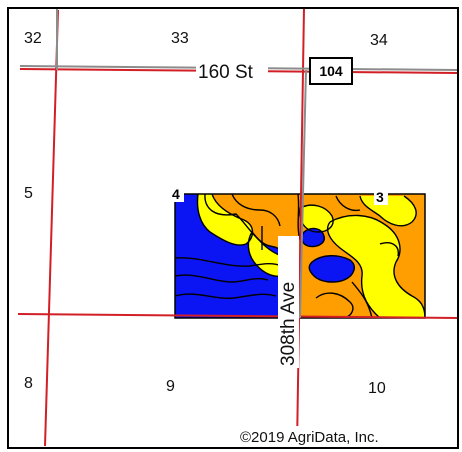  I want to click on road-label-308th-ave: 308th Ave, so click(288, 324).